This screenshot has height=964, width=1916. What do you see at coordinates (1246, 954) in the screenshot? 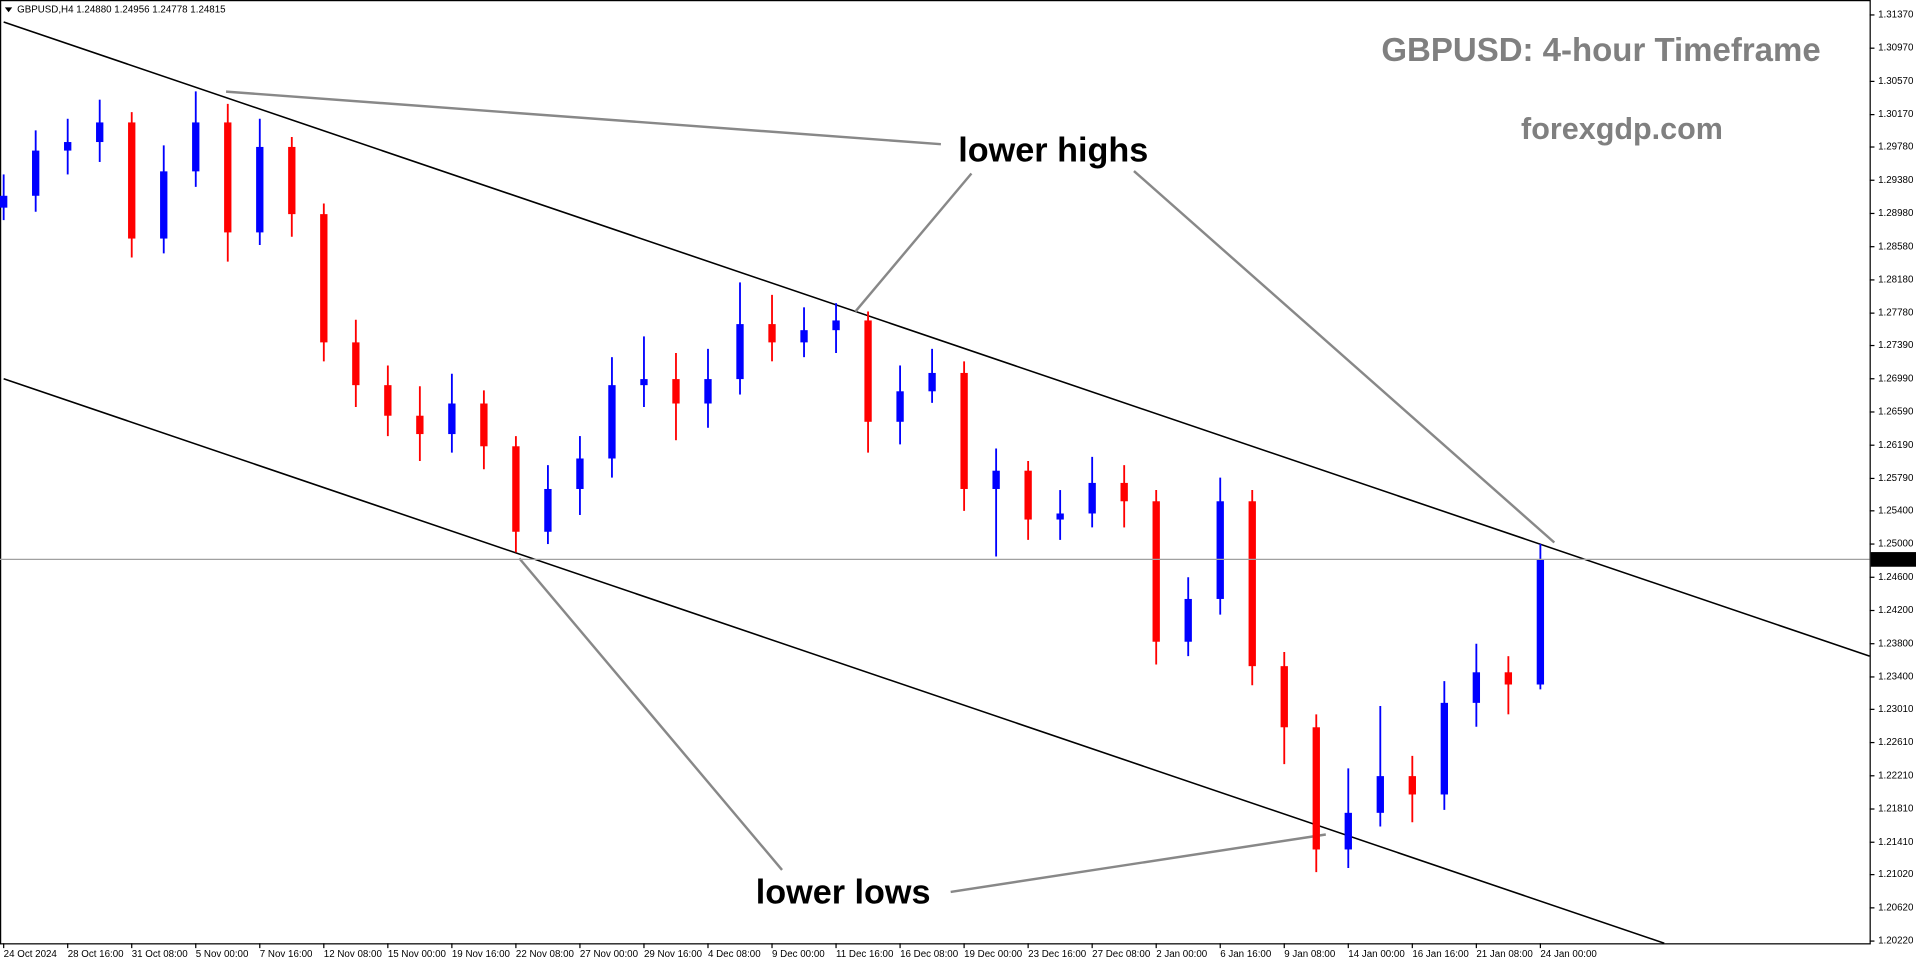
I see `x-tick-label: 6 Jan 16:00` at bounding box center [1246, 954].